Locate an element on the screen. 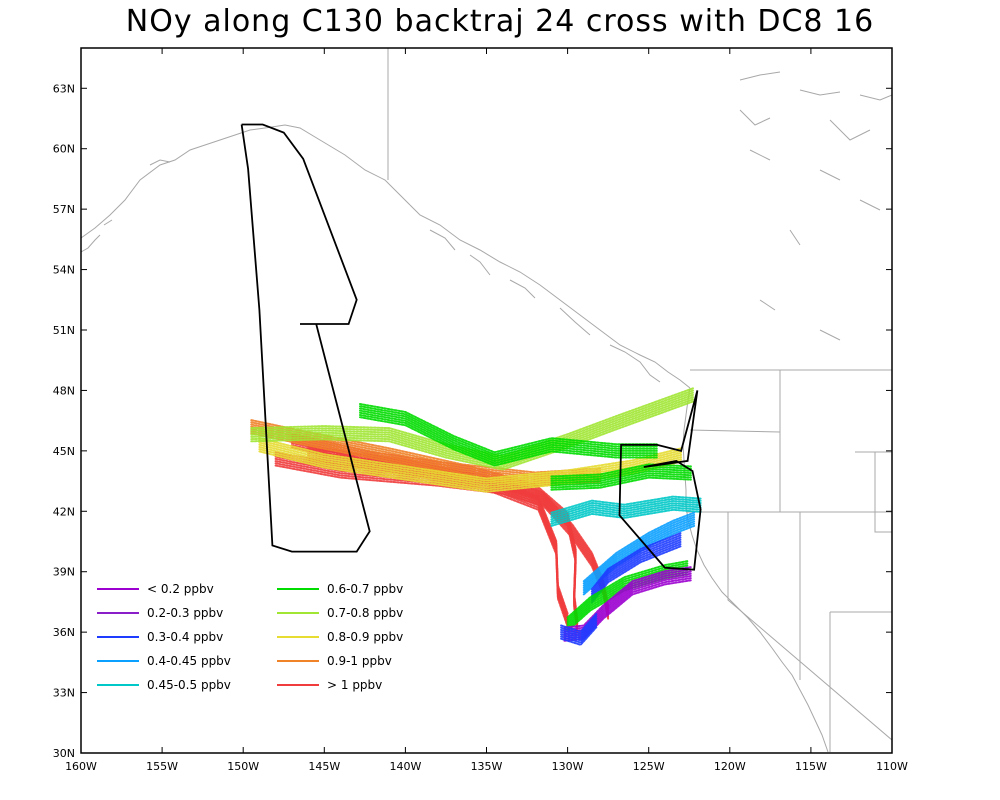 This screenshot has height=800, width=1000. lon-tick-label: 130W is located at coordinates (568, 766).